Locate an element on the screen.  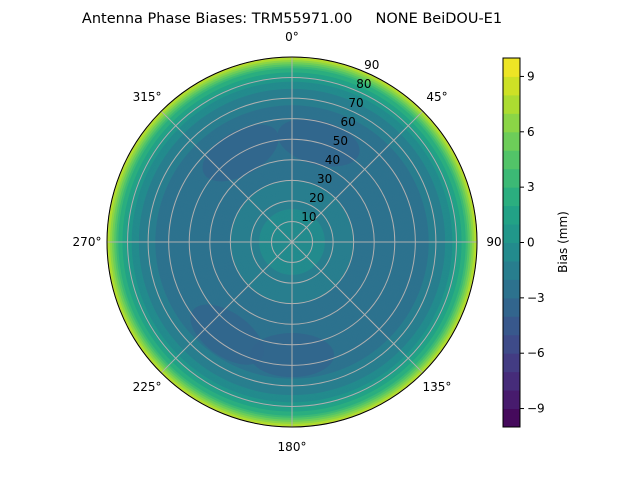
colorbar-tick-label: −6 is located at coordinates (536, 353).